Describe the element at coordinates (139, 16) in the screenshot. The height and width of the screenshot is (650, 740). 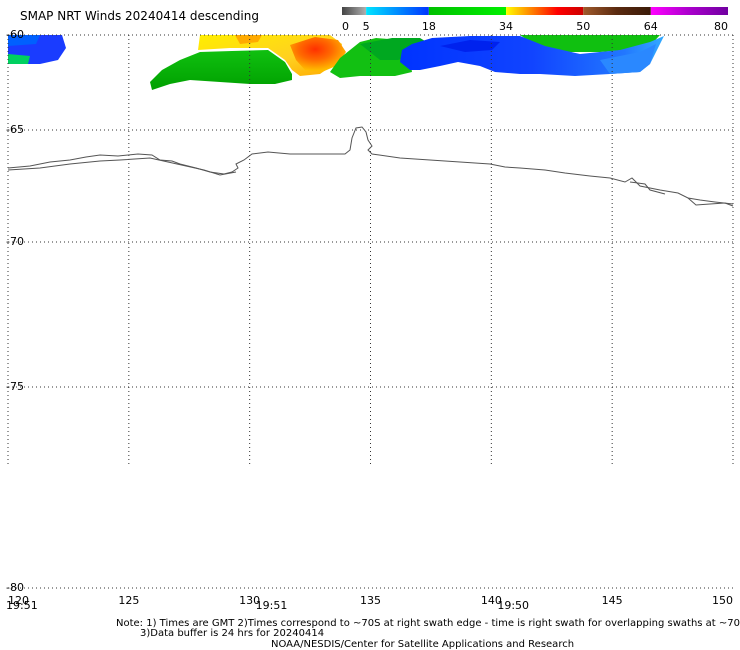
I see `map-title: SMAP NRT Winds 20240414 descending` at that location.